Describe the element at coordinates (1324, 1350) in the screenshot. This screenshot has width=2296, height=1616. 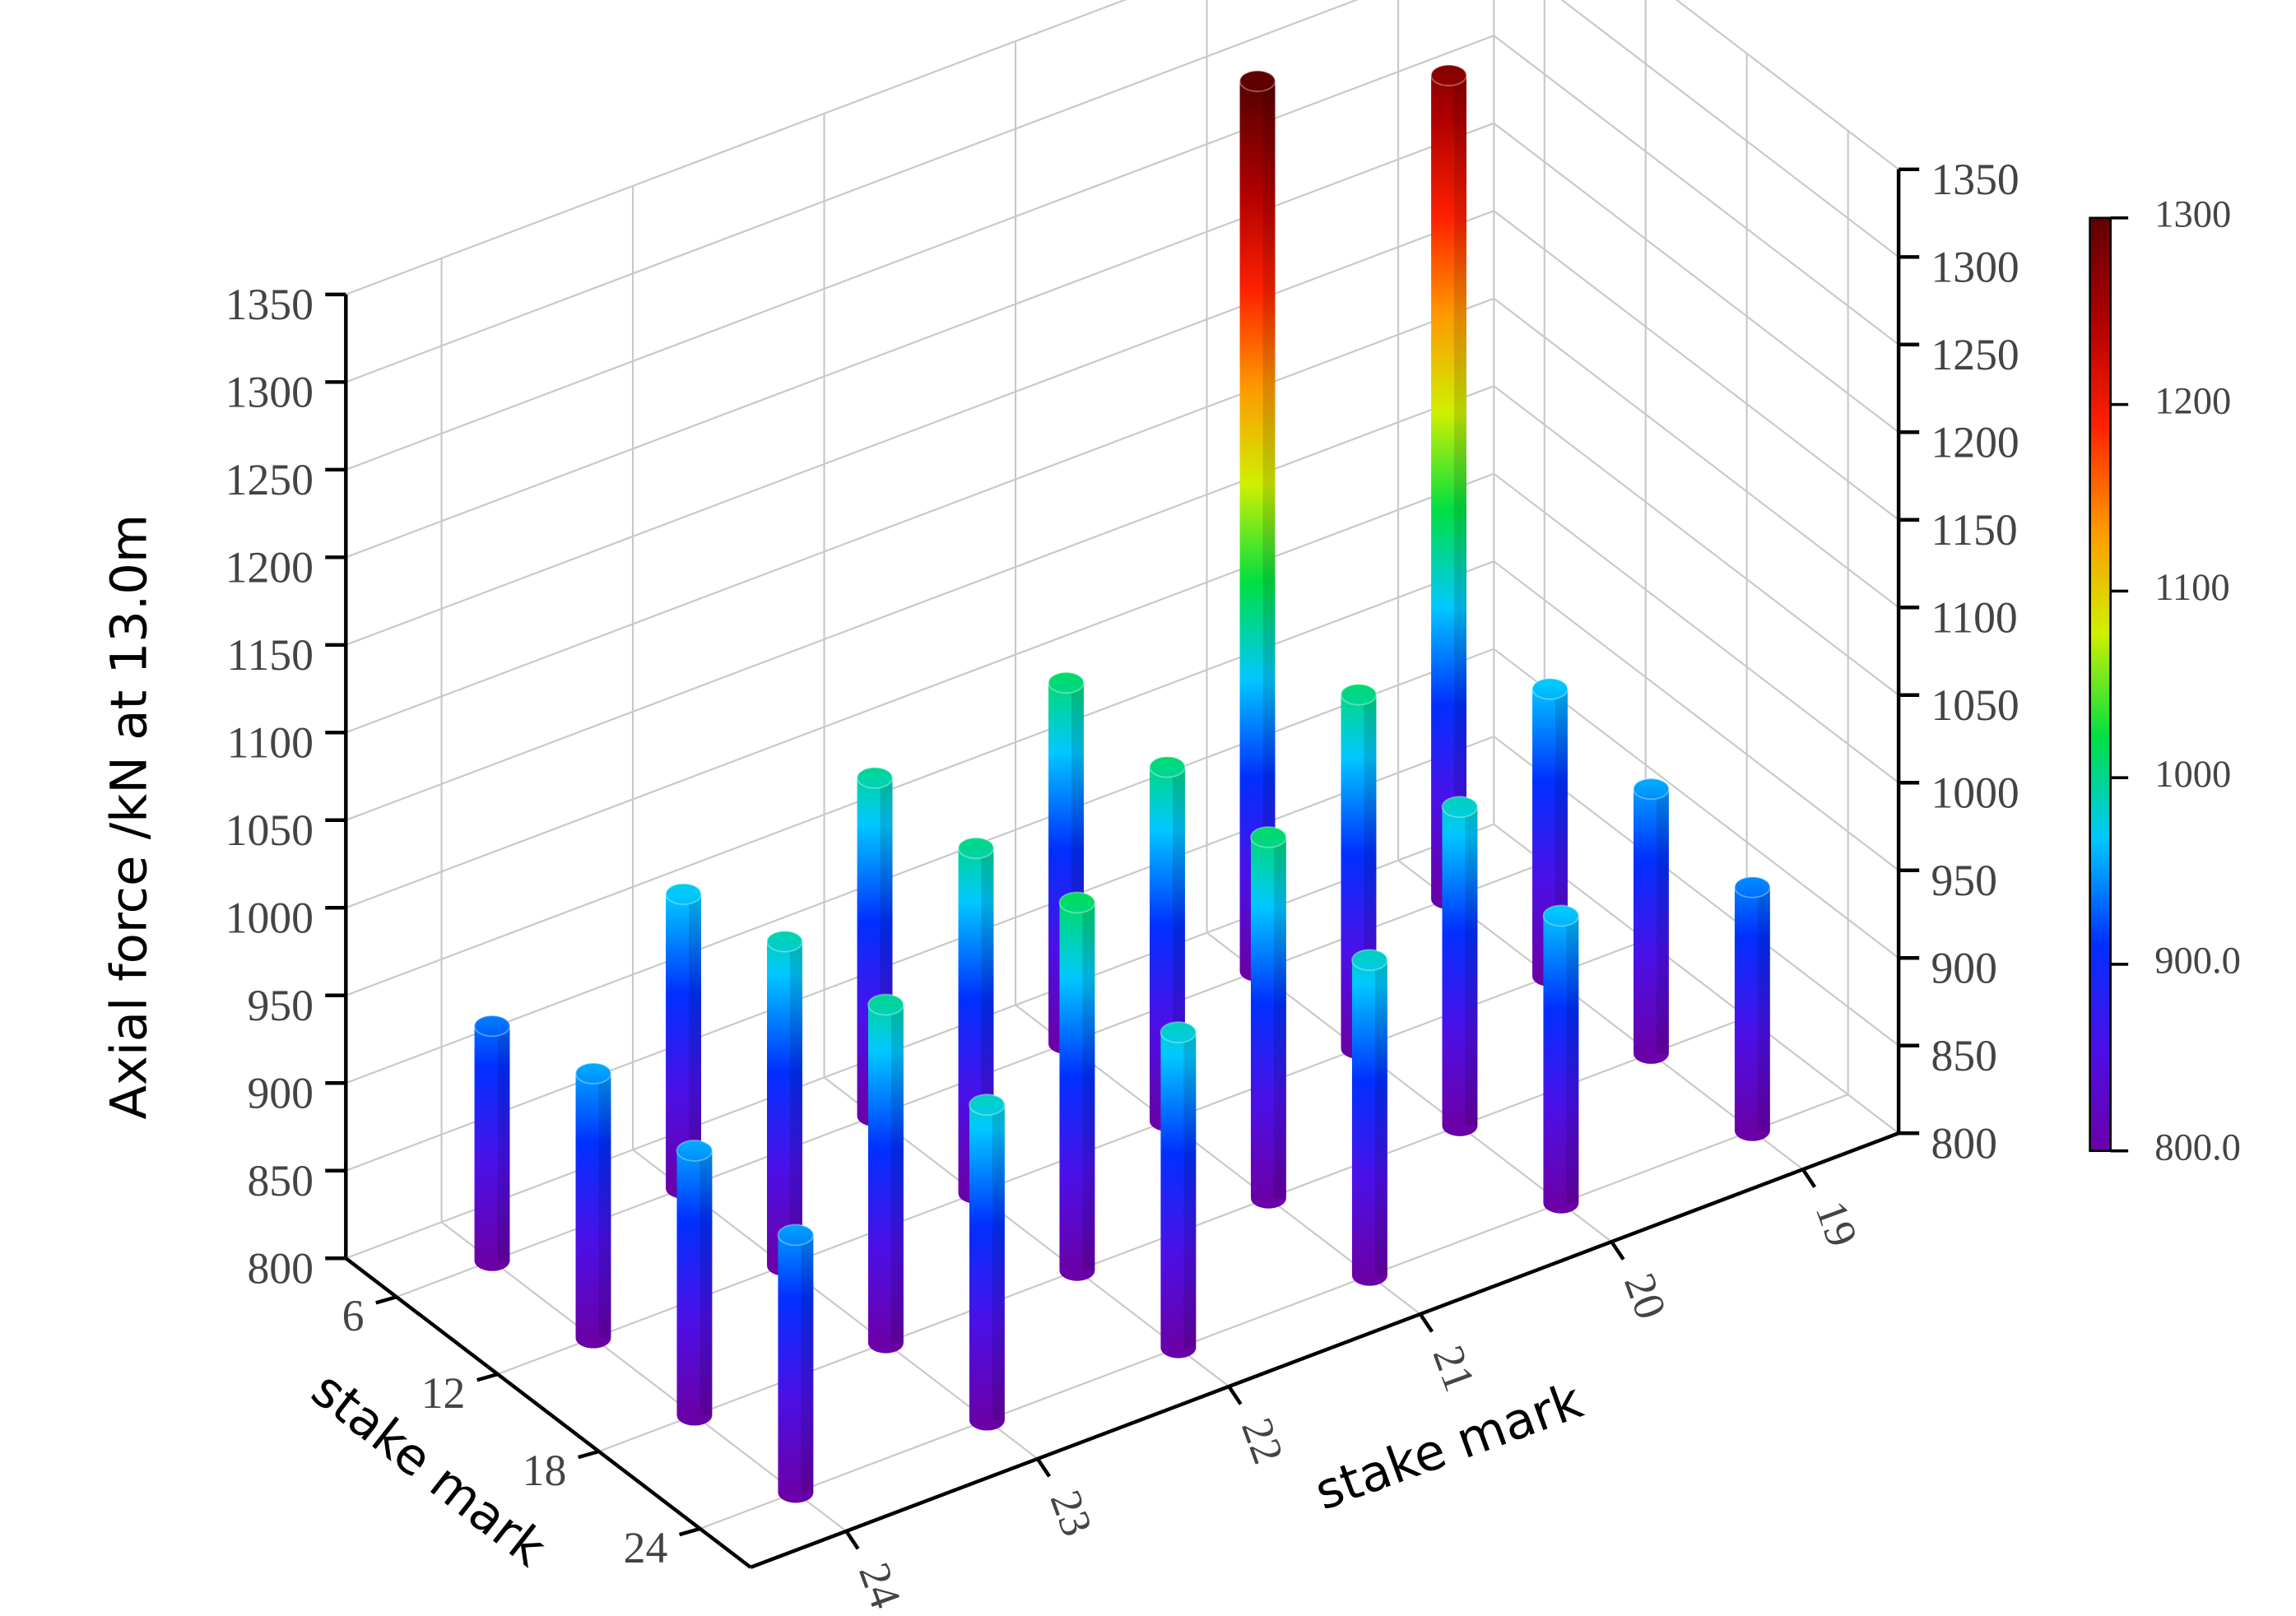
I see `y-axis` at that location.